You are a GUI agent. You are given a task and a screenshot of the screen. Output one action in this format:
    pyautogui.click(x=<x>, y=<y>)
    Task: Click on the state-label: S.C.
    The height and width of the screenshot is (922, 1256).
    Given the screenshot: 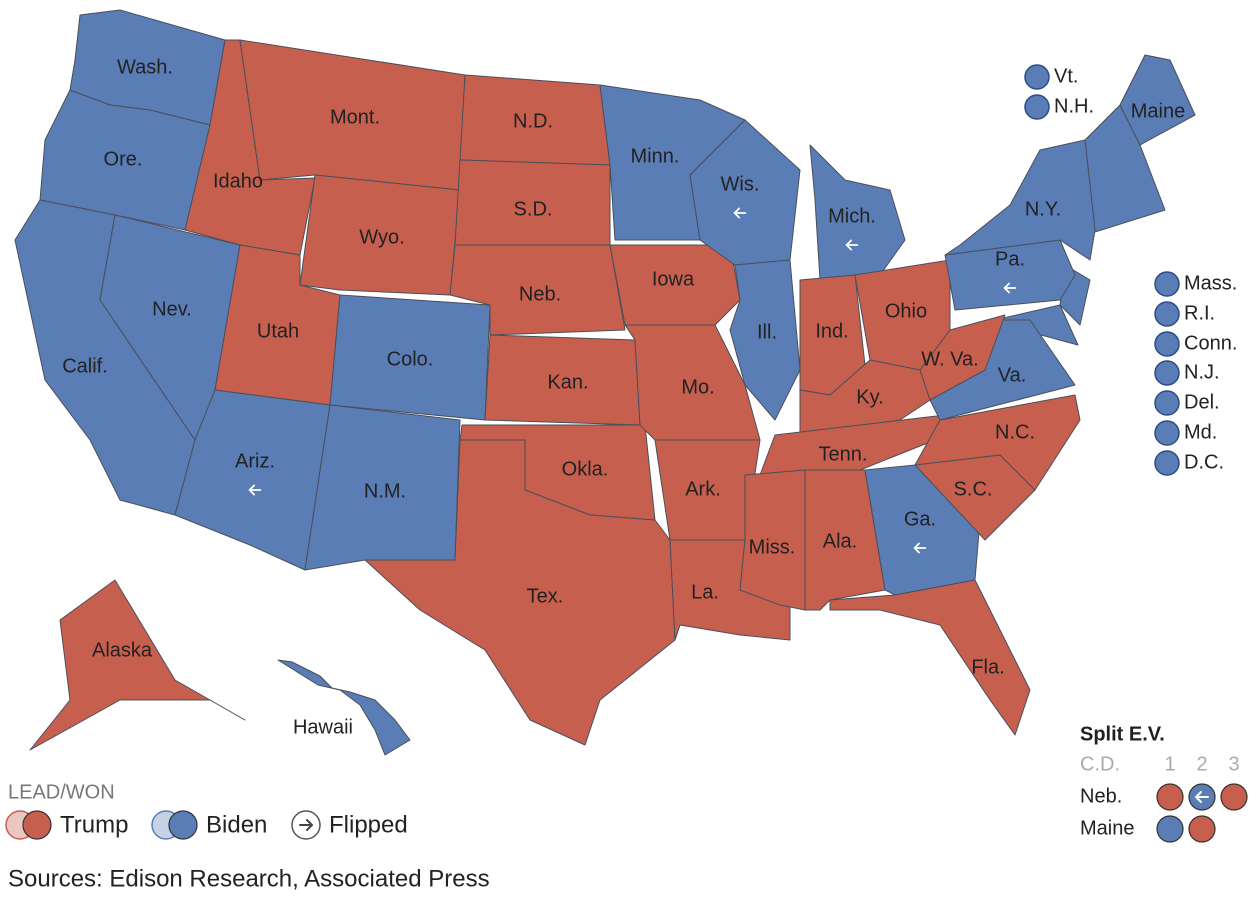 What is the action you would take?
    pyautogui.click(x=973, y=489)
    